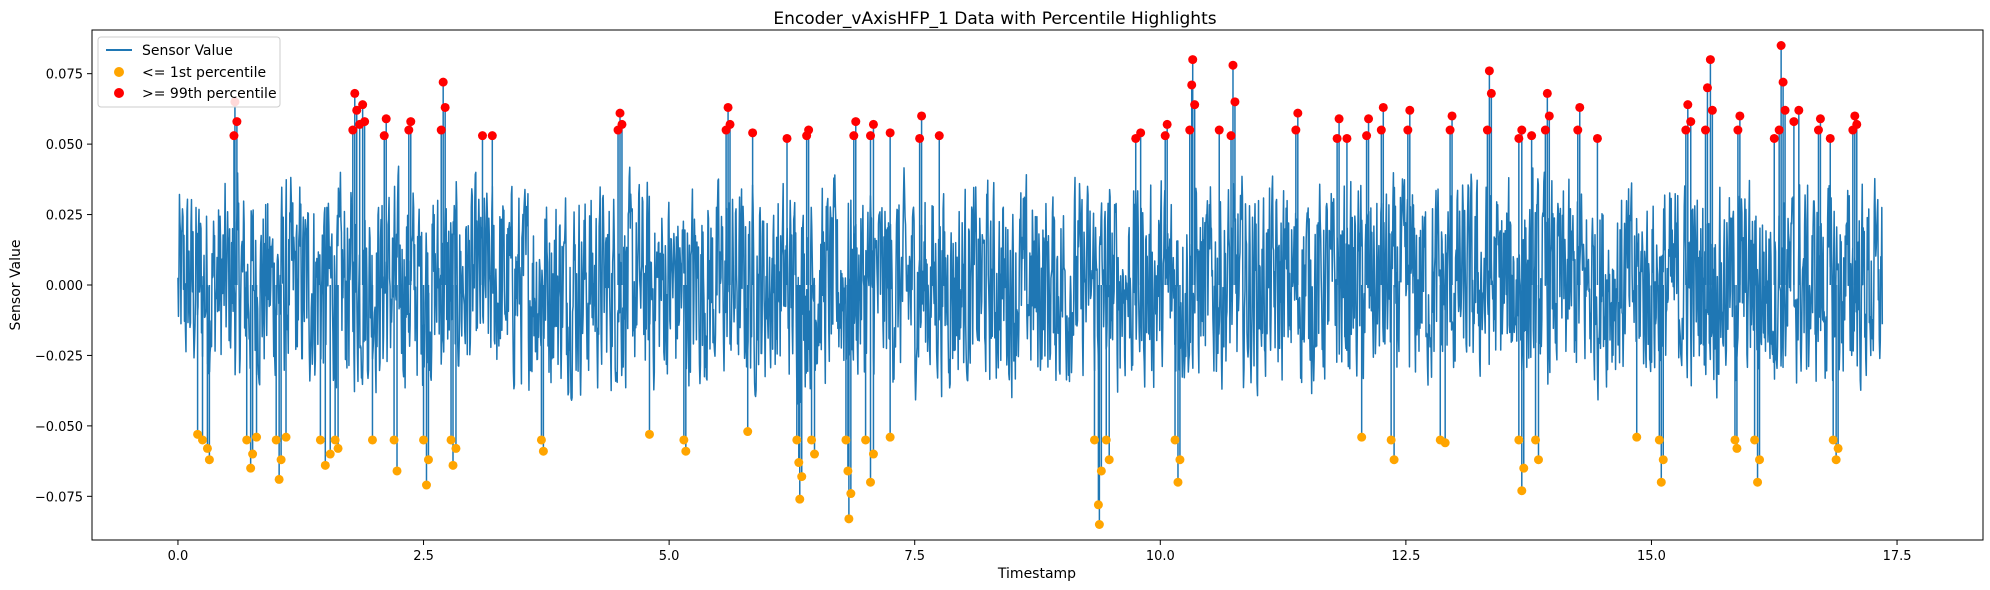  I want to click on y-tick-label: 0.075, so click(64, 75).